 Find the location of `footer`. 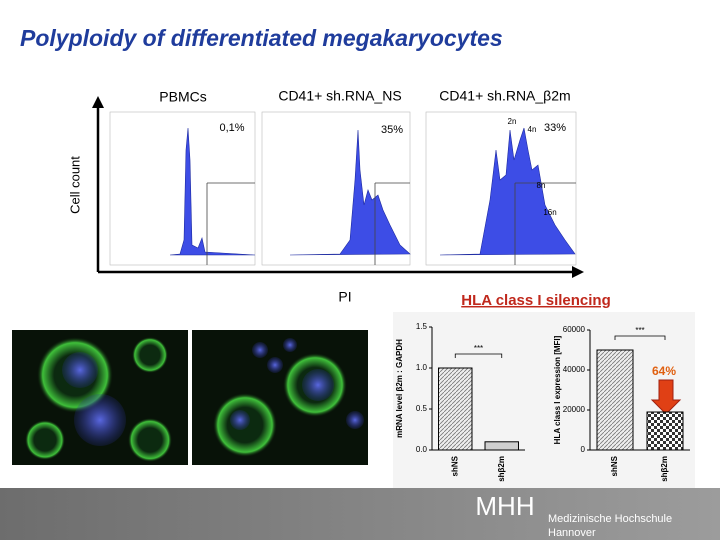

footer is located at coordinates (360, 514).